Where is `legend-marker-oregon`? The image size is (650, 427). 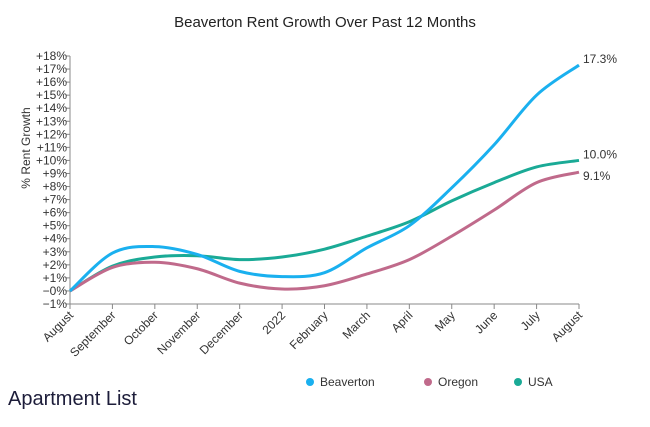
legend-marker-oregon is located at coordinates (428, 382).